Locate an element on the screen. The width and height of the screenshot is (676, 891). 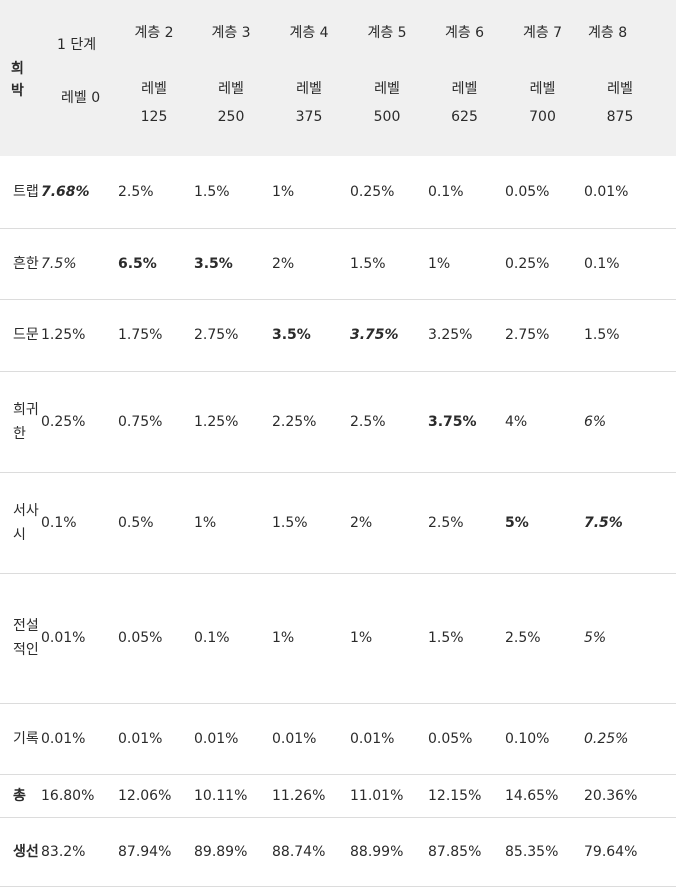
header-col-8: 계층 8 레벨 875 is located at coordinates (629, 78).